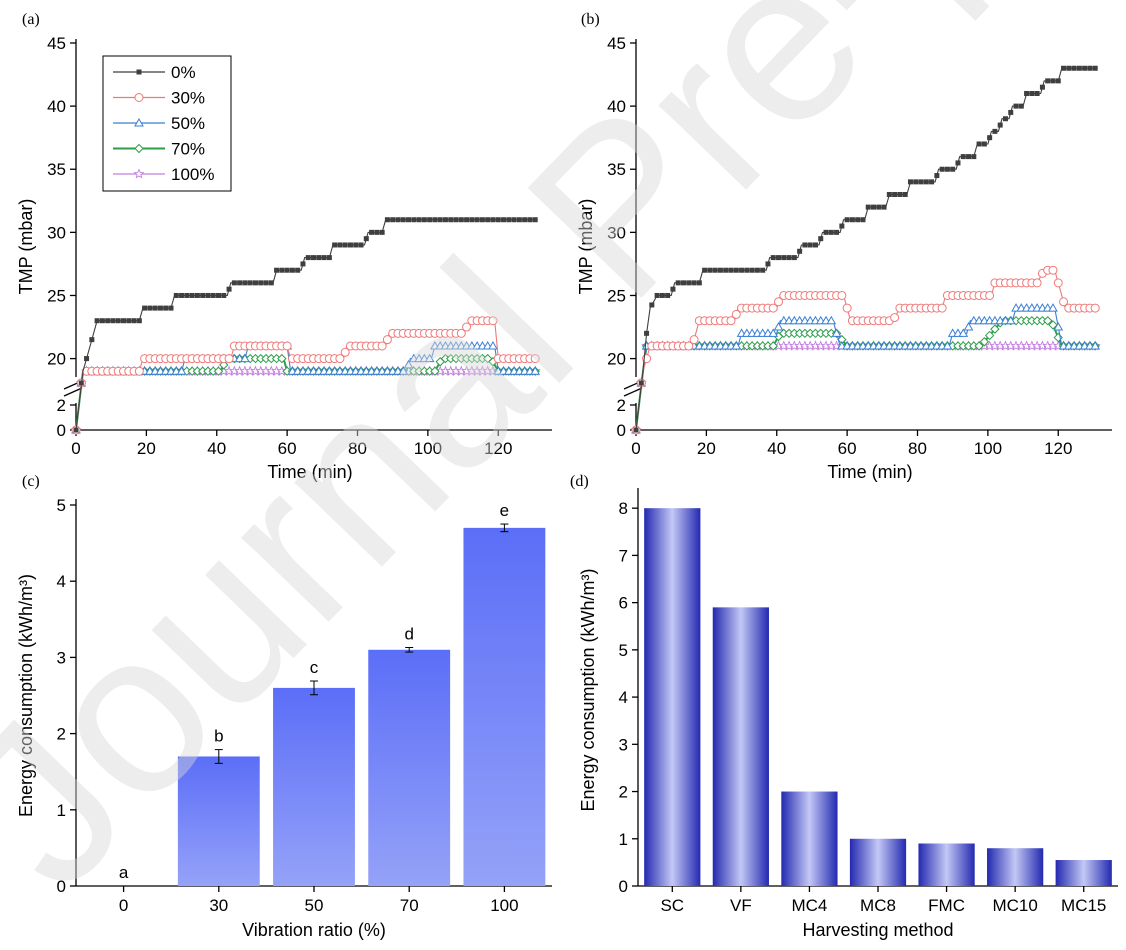  I want to click on x-tick-label: 50, so click(314, 905).